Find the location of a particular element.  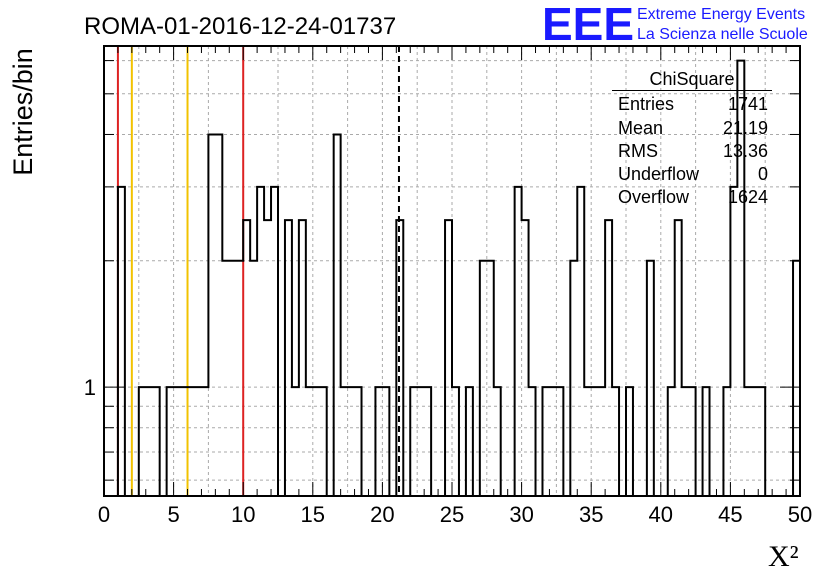

stats-value-overflow: 1624 is located at coordinates (748, 197).